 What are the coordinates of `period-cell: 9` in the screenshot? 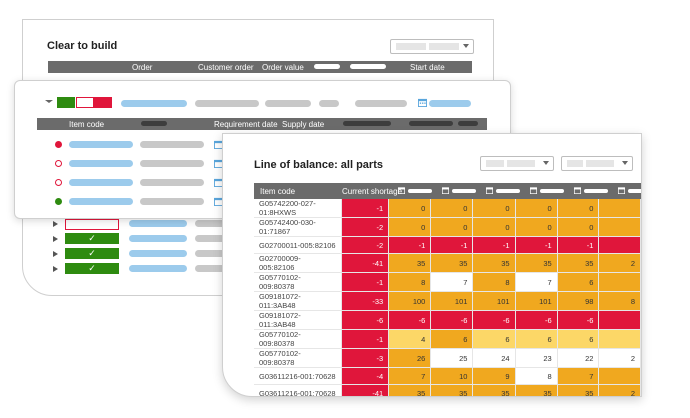 It's located at (494, 376).